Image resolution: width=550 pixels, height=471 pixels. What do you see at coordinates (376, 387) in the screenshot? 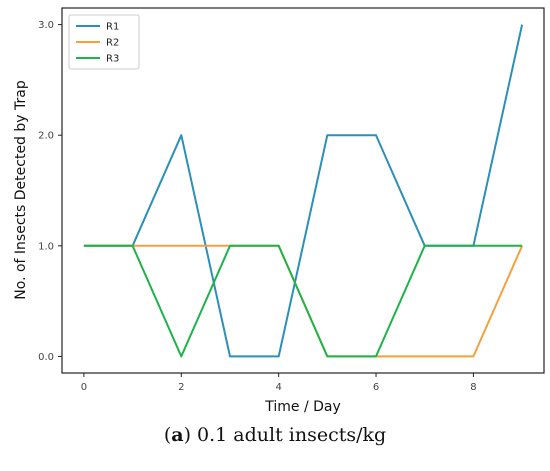
I see `x-tick-label: 6` at bounding box center [376, 387].